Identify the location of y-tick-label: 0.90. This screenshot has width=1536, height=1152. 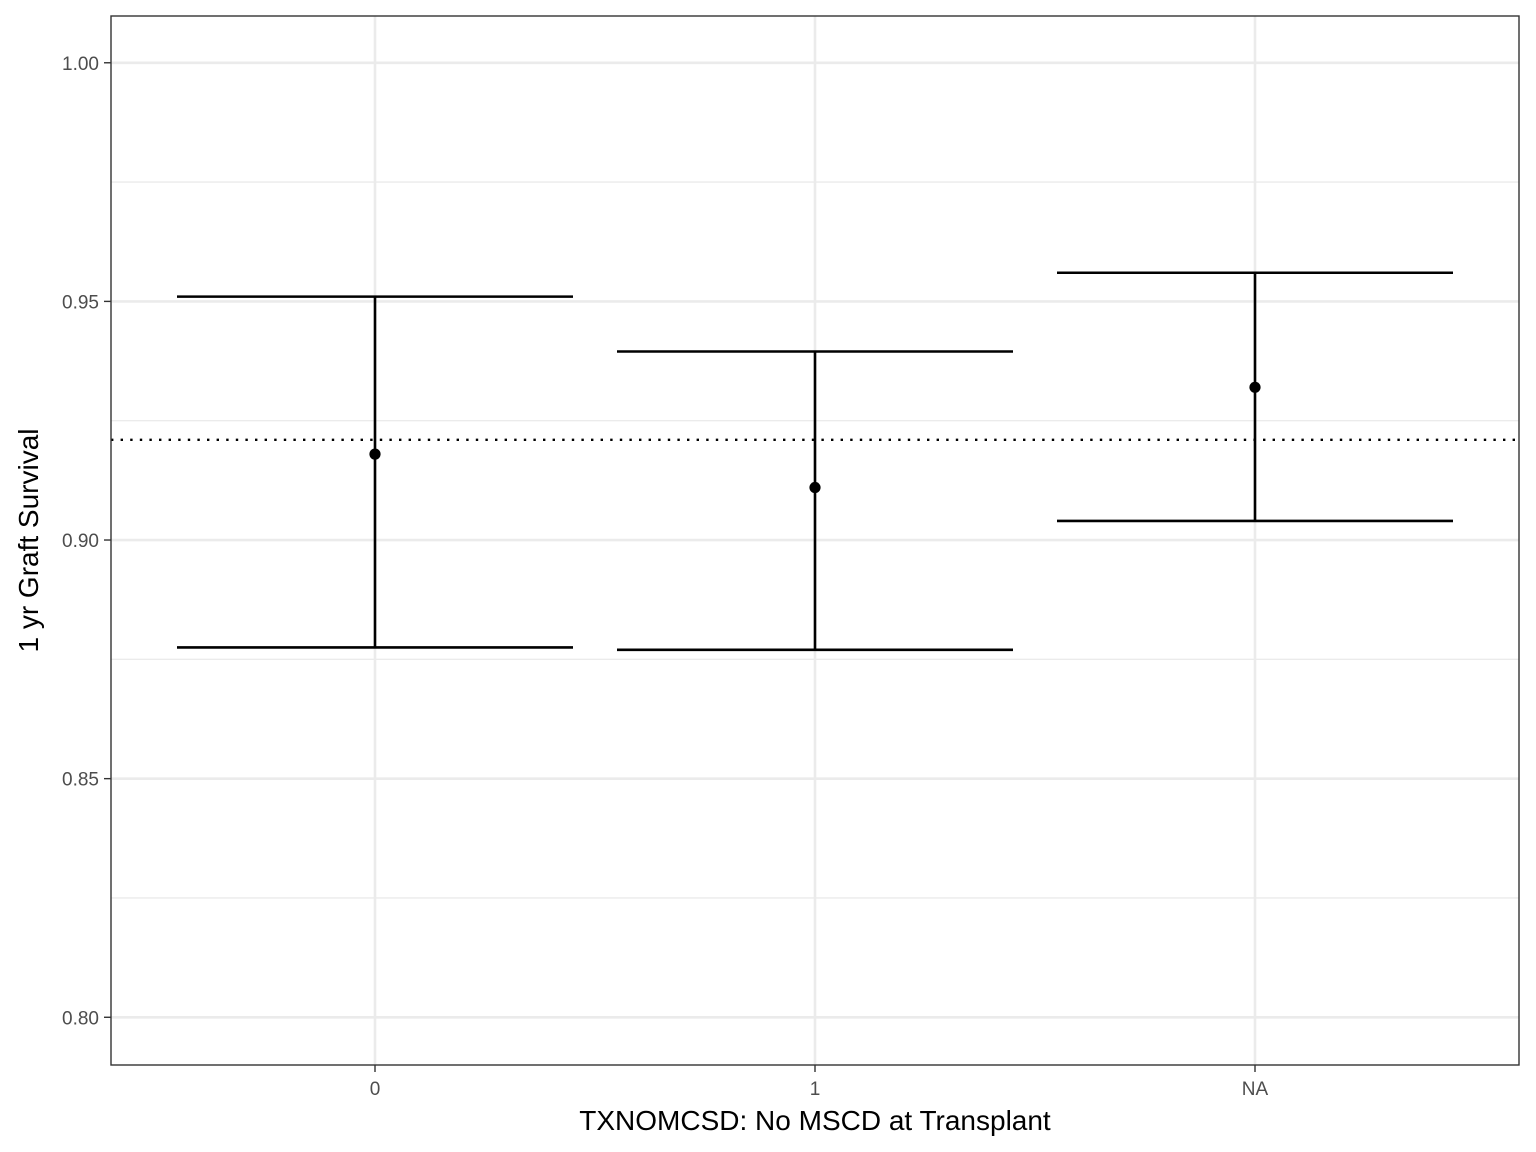
(80, 541).